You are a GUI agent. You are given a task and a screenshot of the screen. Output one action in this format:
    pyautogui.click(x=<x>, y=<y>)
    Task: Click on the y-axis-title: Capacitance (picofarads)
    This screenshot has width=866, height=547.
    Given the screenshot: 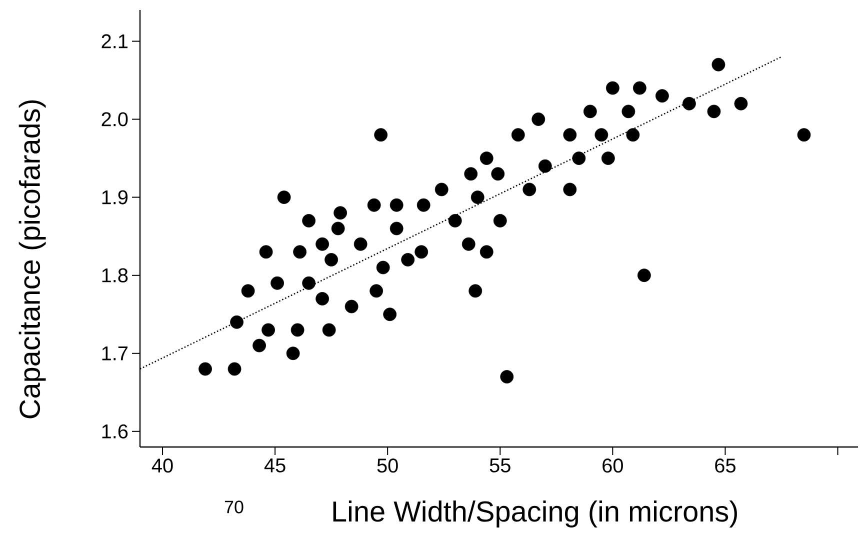 What is the action you would take?
    pyautogui.click(x=32, y=259)
    